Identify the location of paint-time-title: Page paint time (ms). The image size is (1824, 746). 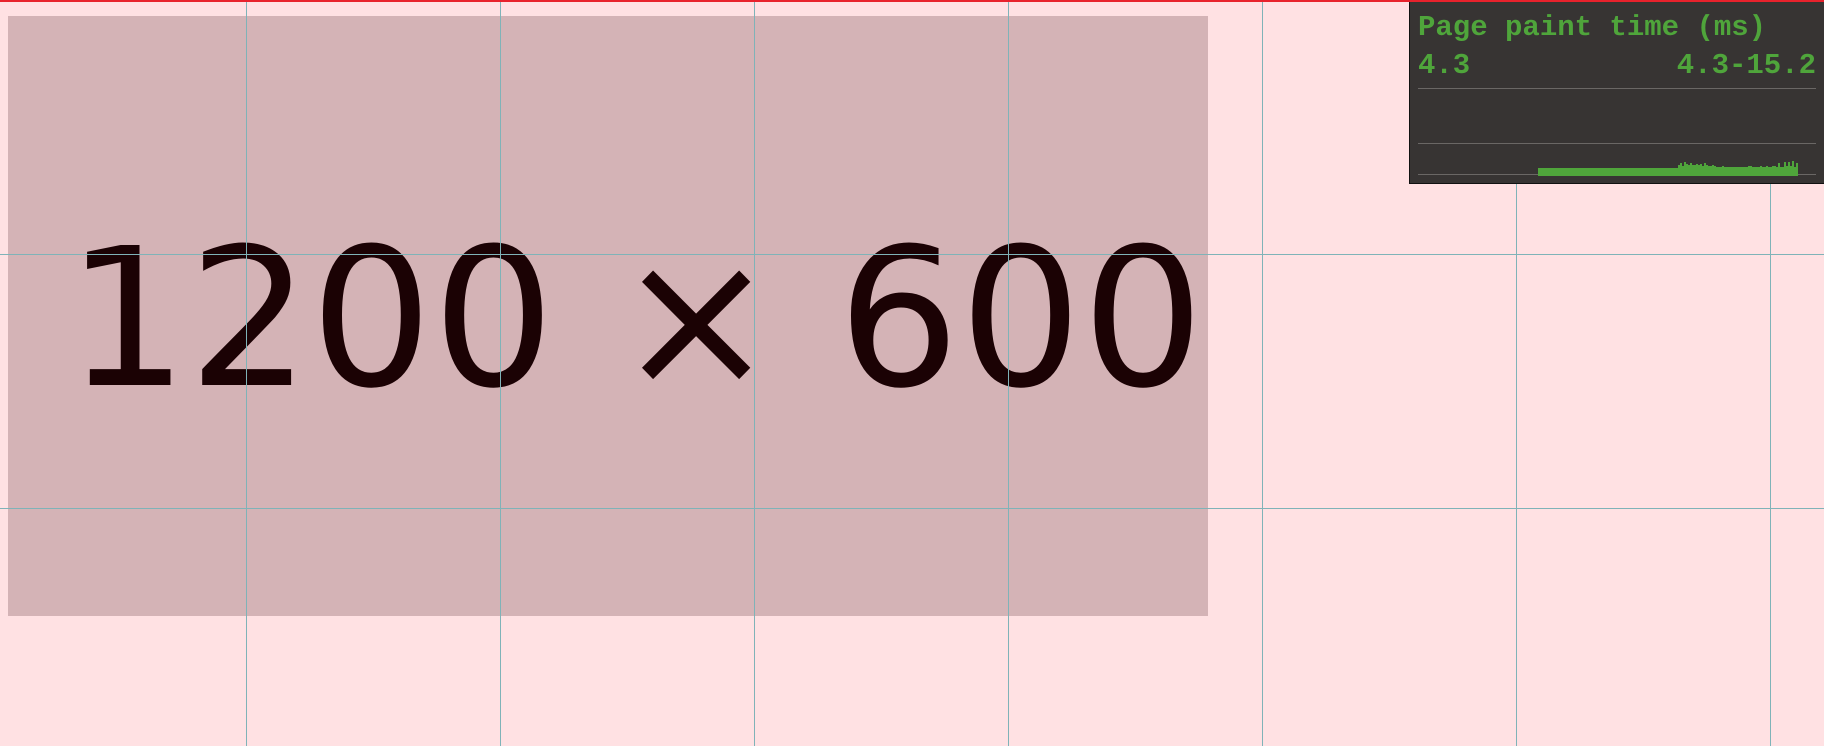
(1592, 27).